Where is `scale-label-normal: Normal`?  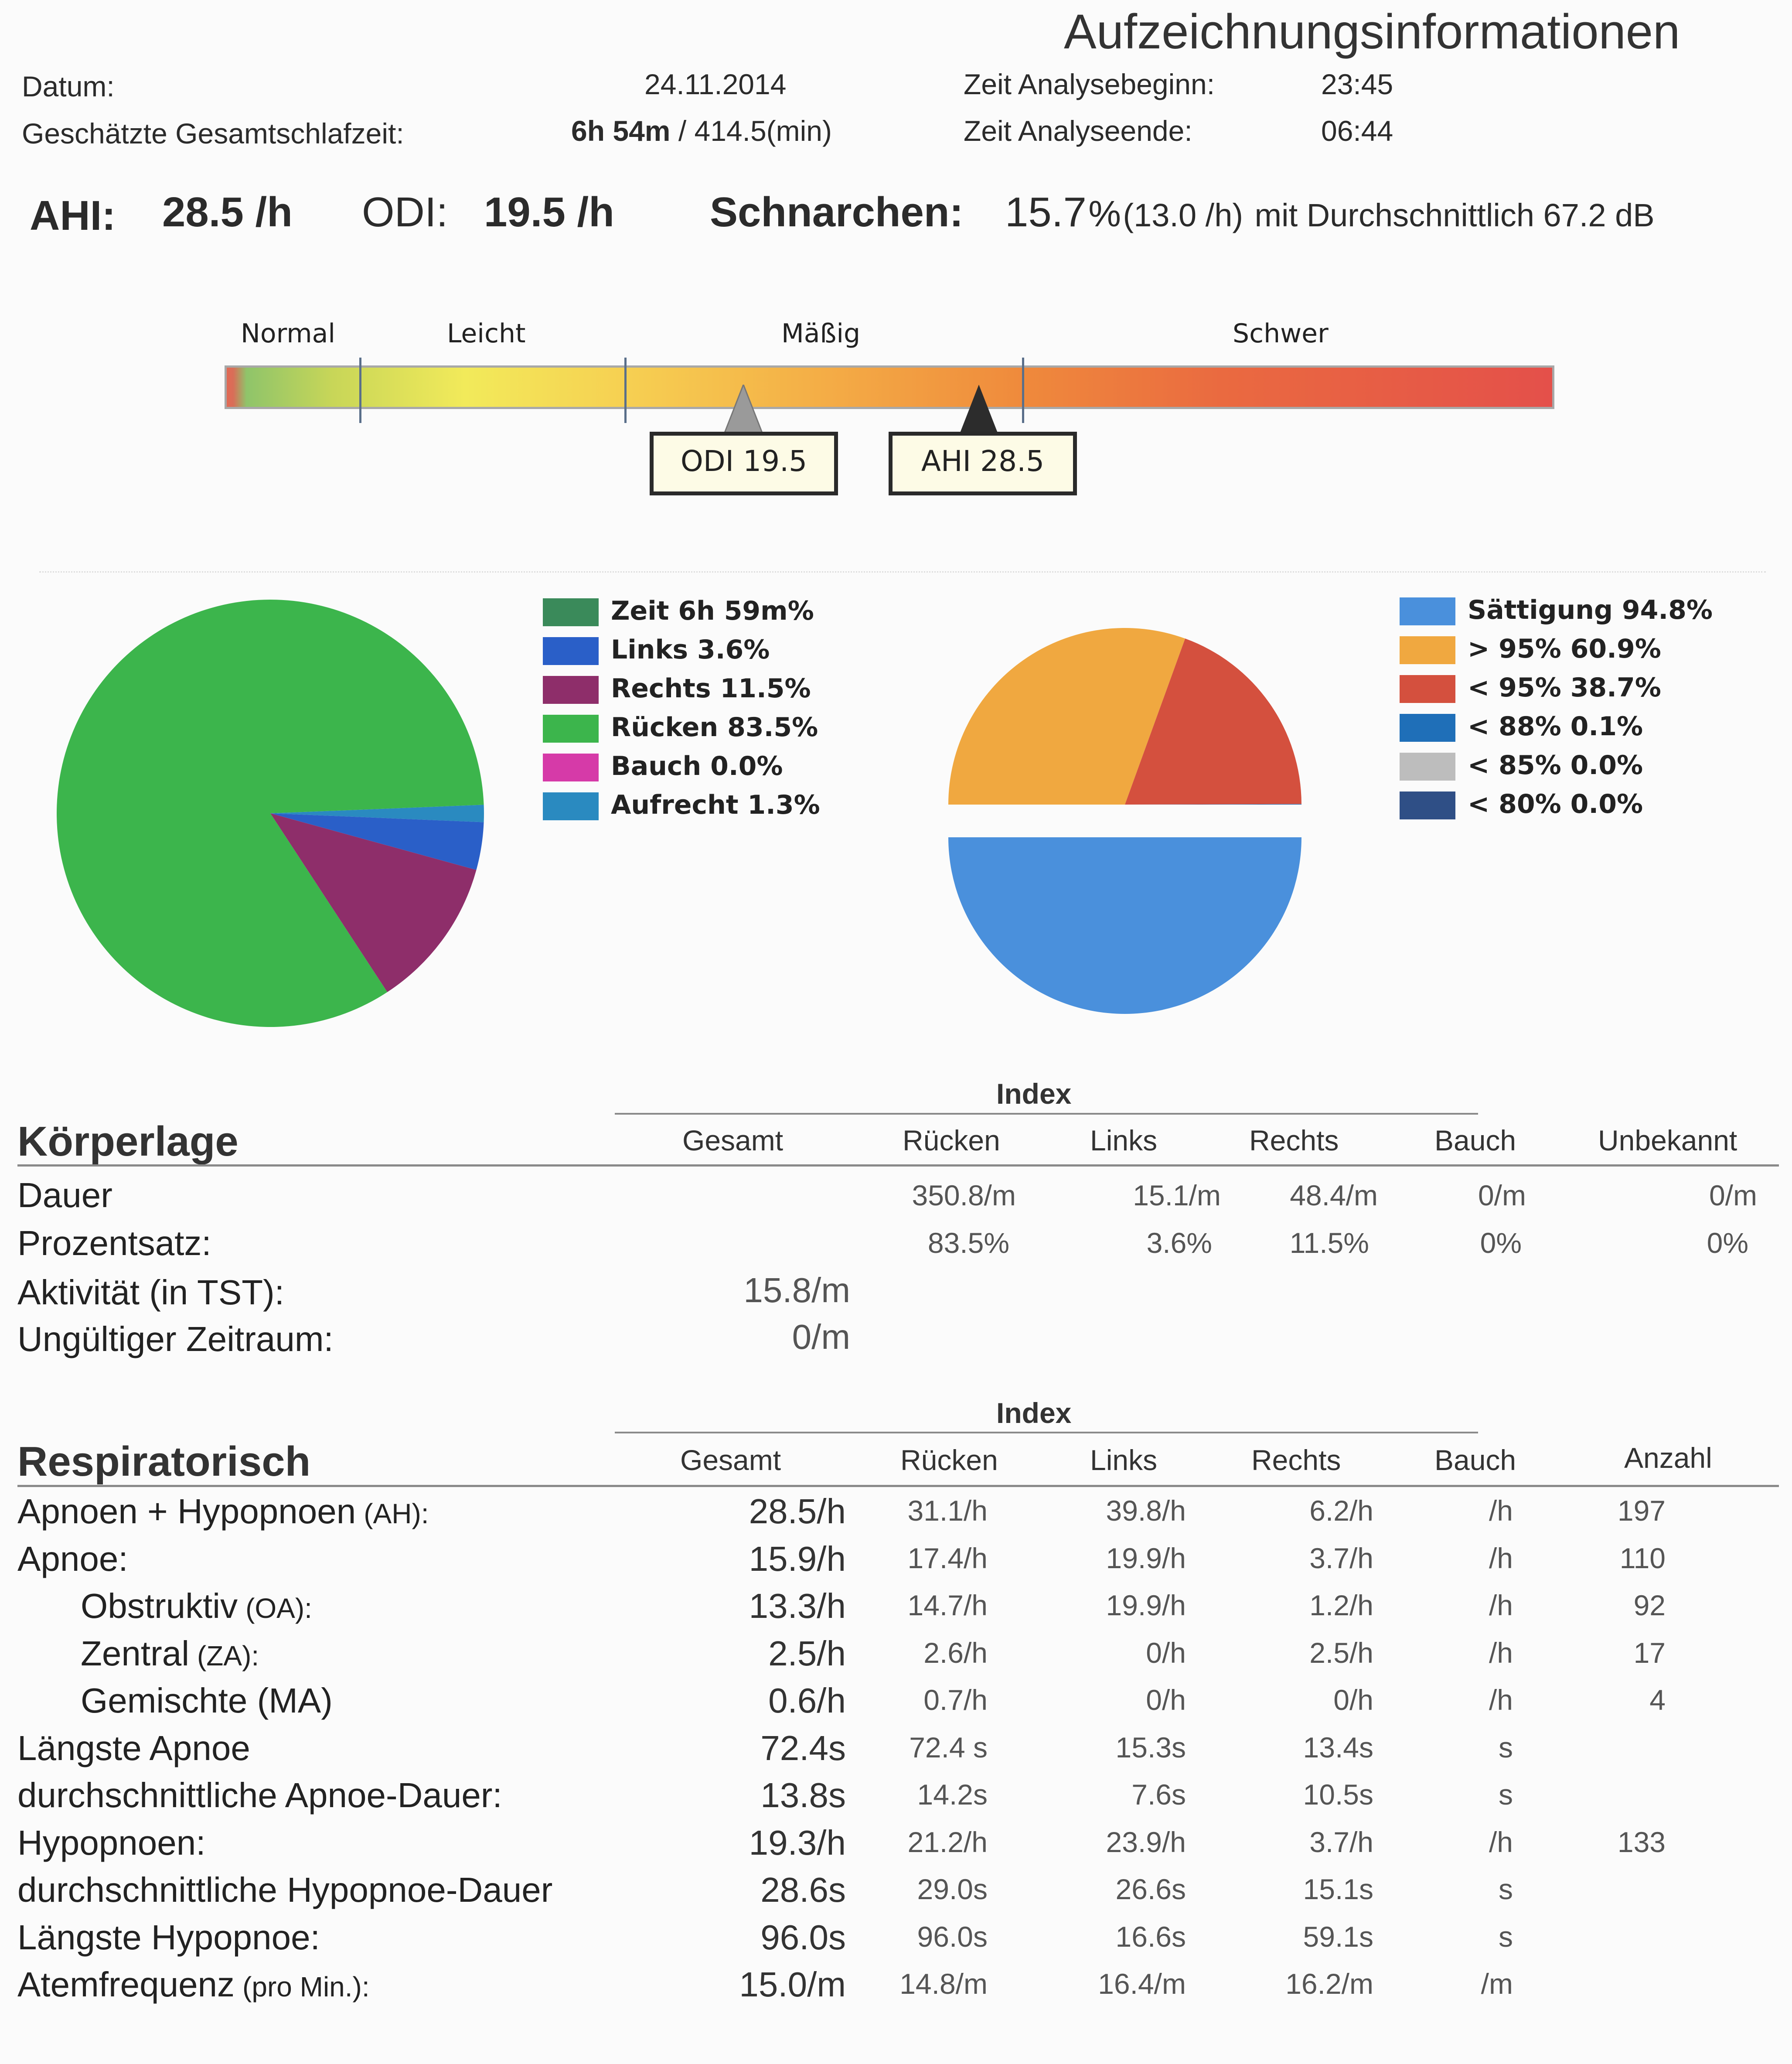 scale-label-normal: Normal is located at coordinates (288, 333).